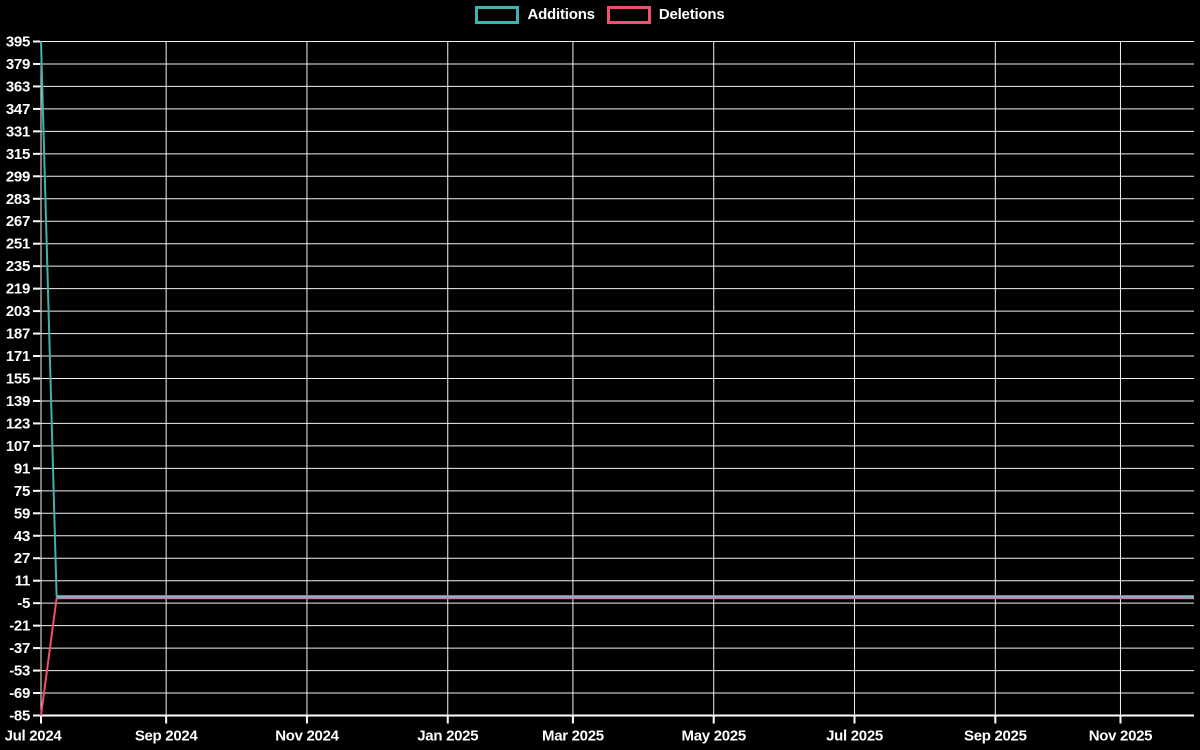 This screenshot has height=750, width=1200. Describe the element at coordinates (19, 693) in the screenshot. I see `y-tick-label: -69` at that location.